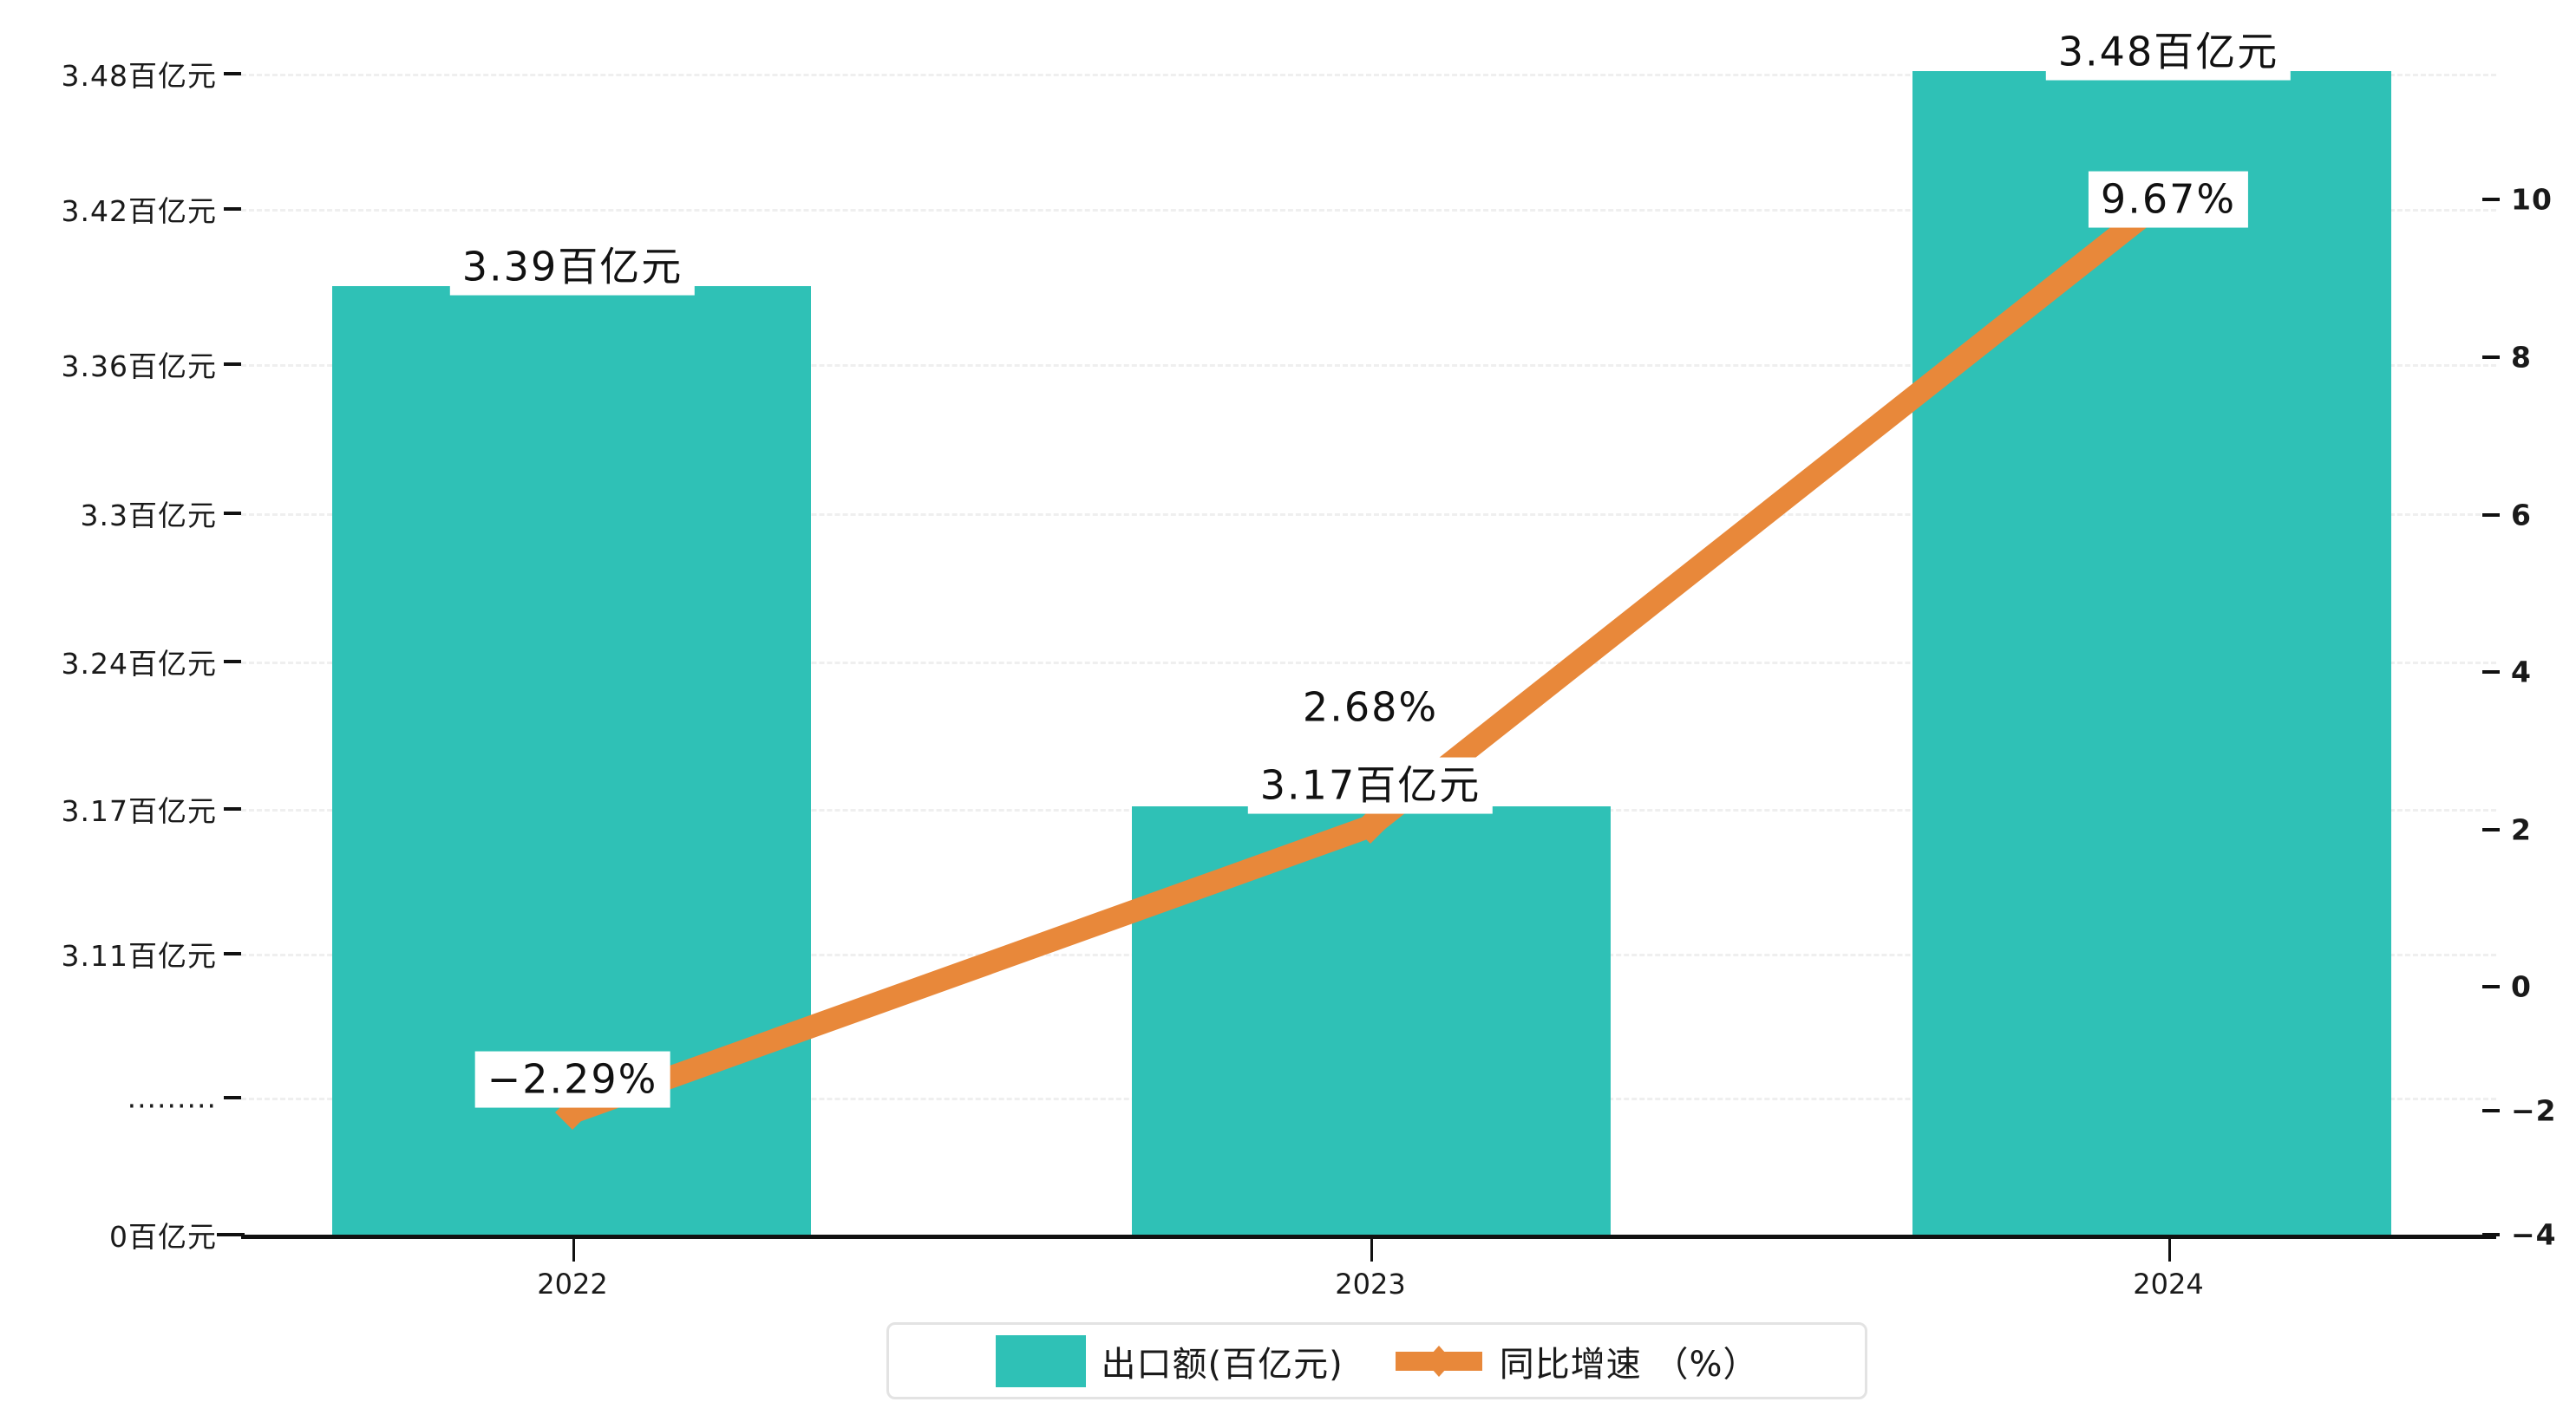 The image size is (2576, 1415). Describe the element at coordinates (2521, 986) in the screenshot. I see `y-axis-right-label: 0` at that location.